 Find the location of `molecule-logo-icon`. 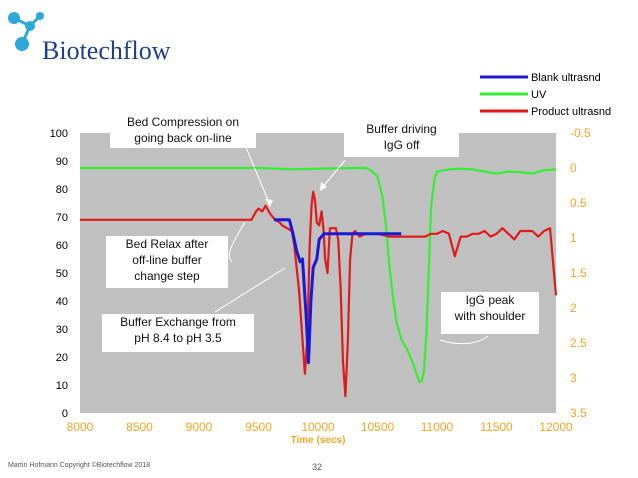

molecule-logo-icon is located at coordinates (26, 31).